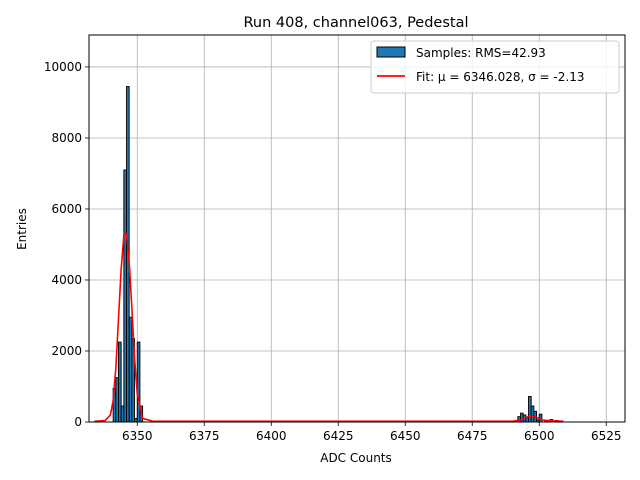 This screenshot has width=640, height=480. I want to click on x-axis-ticks: 6350 6375 6400 6425 6450 6475 6500 6525, so click(372, 432).